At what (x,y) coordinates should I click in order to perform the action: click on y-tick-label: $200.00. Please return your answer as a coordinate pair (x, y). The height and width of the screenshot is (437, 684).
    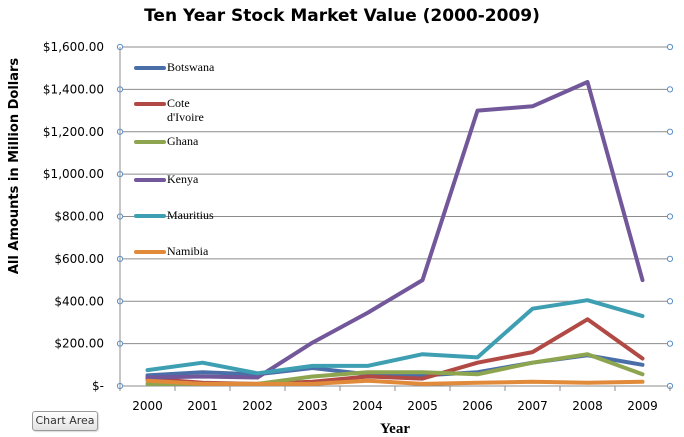
    Looking at the image, I should click on (79, 344).